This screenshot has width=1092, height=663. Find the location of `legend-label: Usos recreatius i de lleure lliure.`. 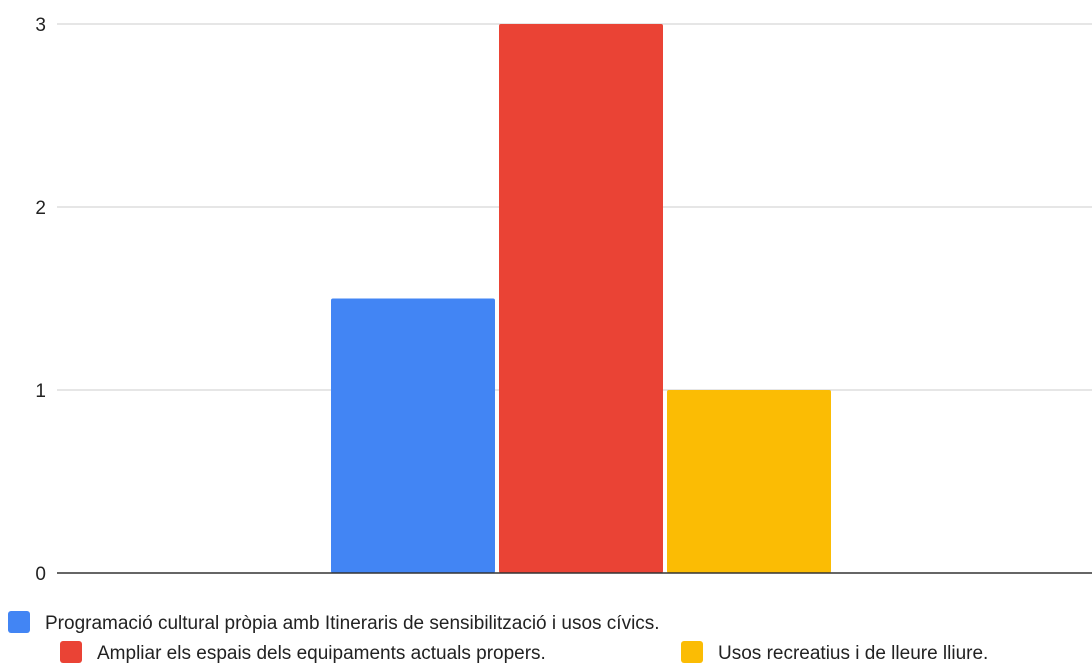

legend-label: Usos recreatius i de lleure lliure. is located at coordinates (853, 653).